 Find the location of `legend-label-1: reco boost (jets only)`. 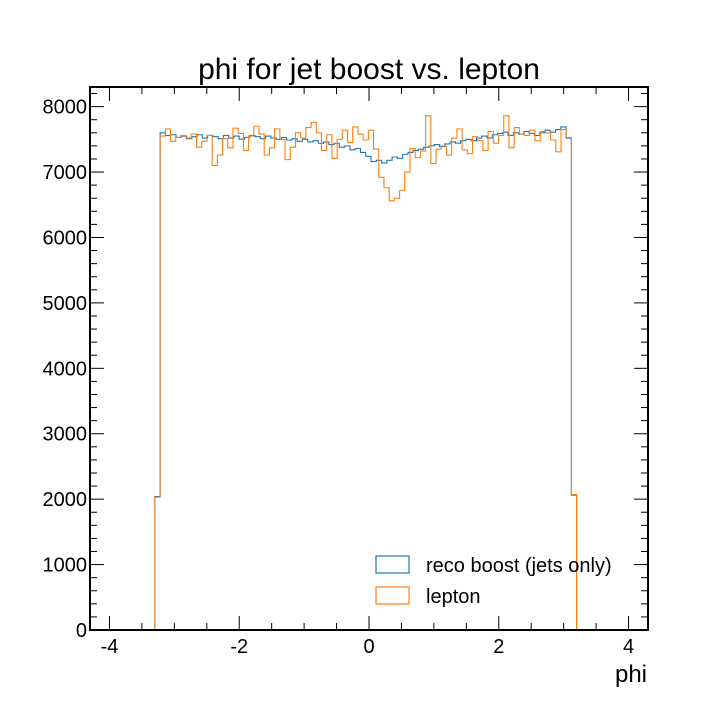

legend-label-1: reco boost (jets only) is located at coordinates (519, 566).